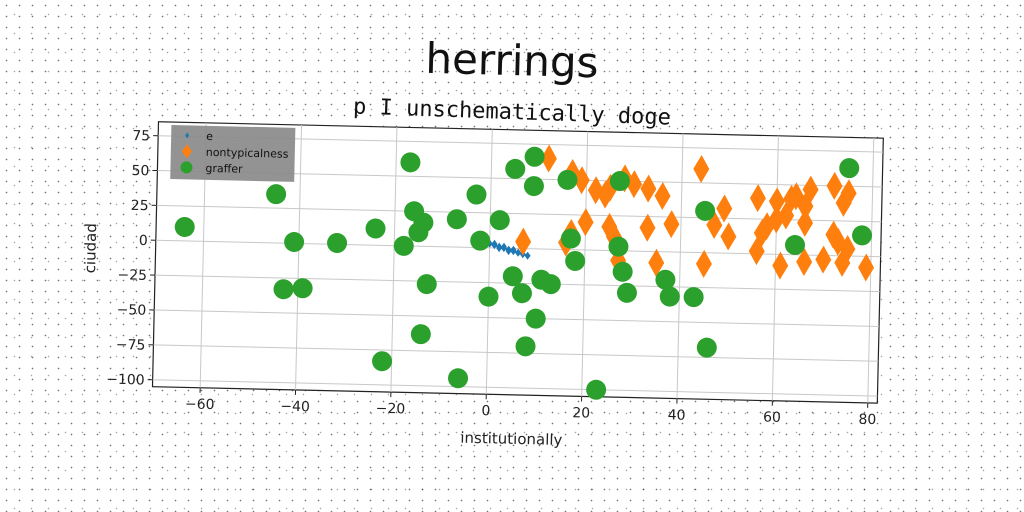 The width and height of the screenshot is (1024, 512). I want to click on x-tick-label: 0, so click(485, 411).